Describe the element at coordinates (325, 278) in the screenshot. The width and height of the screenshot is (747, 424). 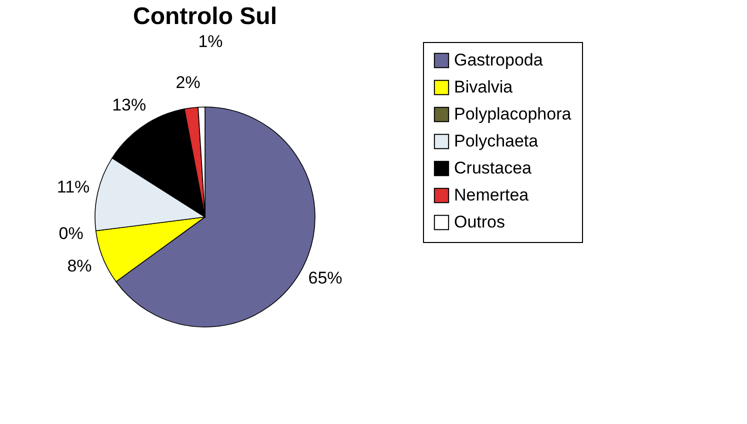
I see `data-label: 65%` at that location.